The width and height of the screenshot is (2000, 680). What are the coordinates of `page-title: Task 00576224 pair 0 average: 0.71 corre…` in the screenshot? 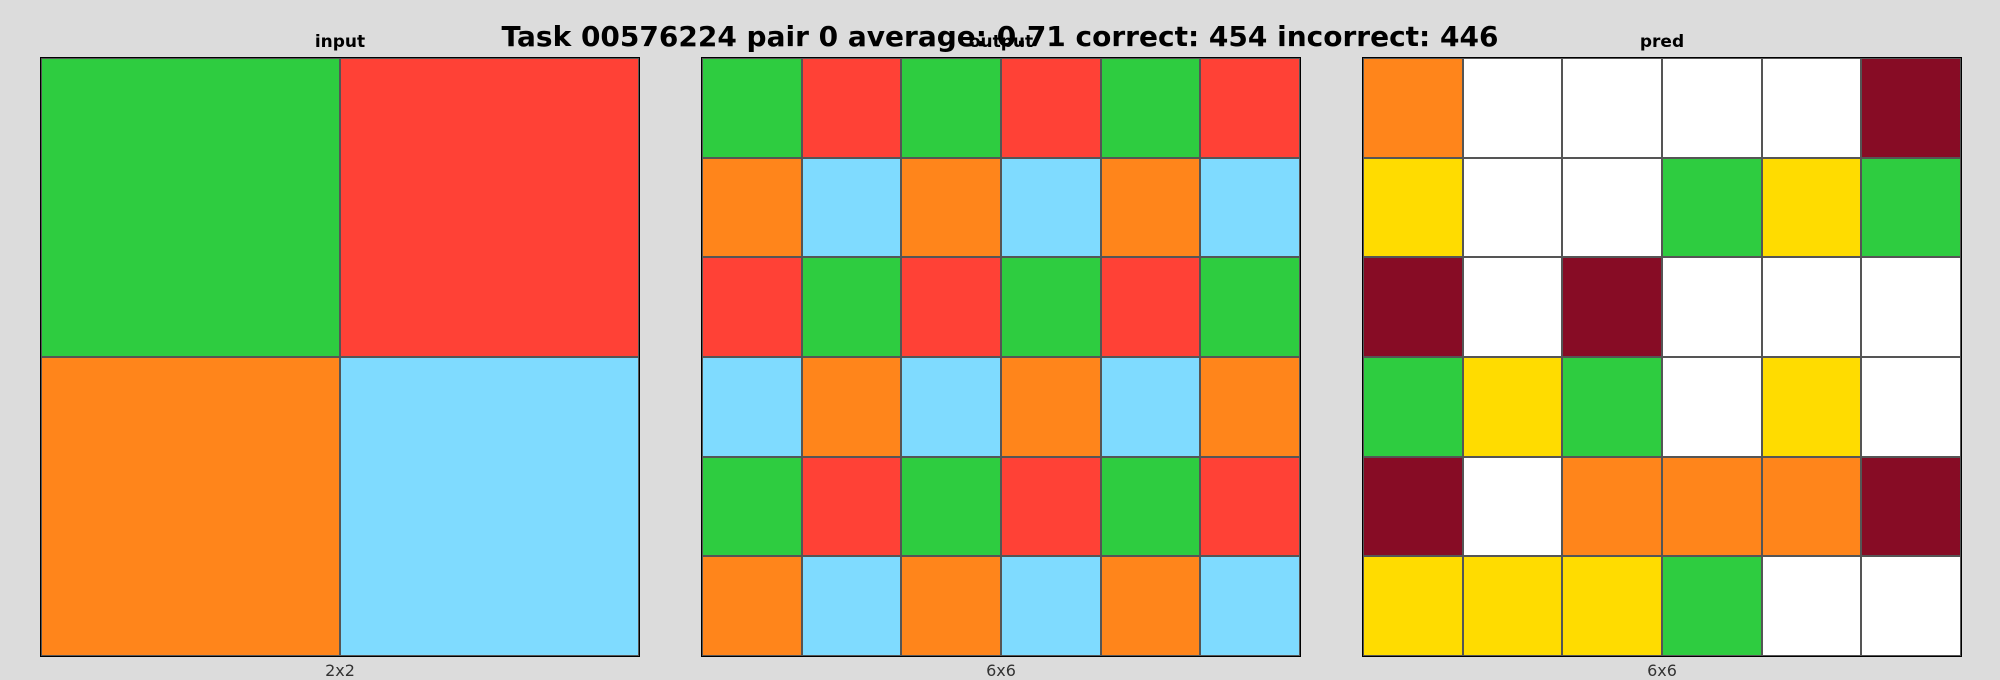 It's located at (1000, 36).